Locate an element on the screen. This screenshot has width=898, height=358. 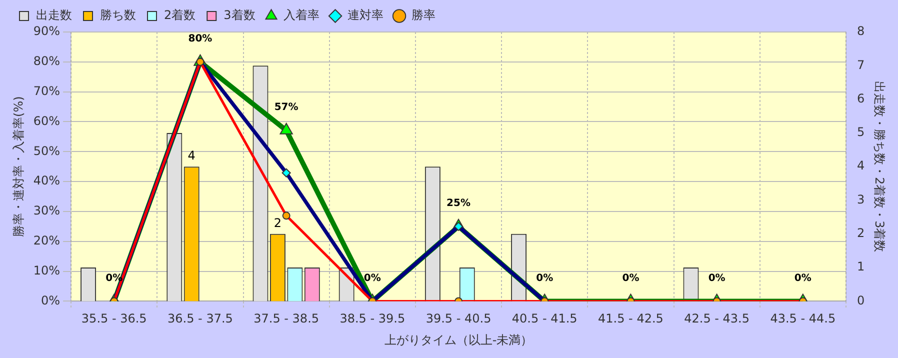
y2-axis-title: 出走数・勝ち数・2着数・3着数 is located at coordinates (879, 166).